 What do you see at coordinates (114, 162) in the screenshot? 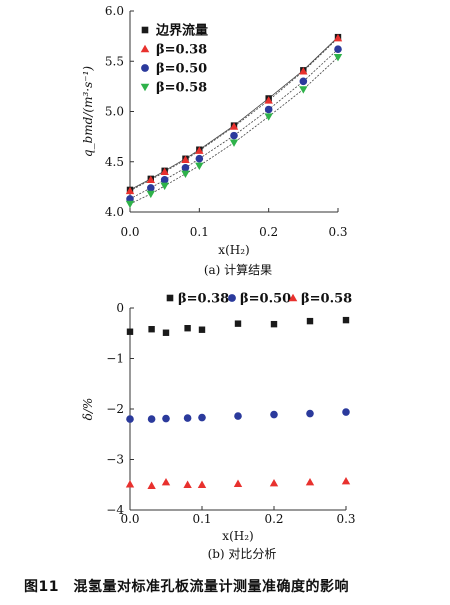
I see `y-tick-label: 4.5` at bounding box center [114, 162].